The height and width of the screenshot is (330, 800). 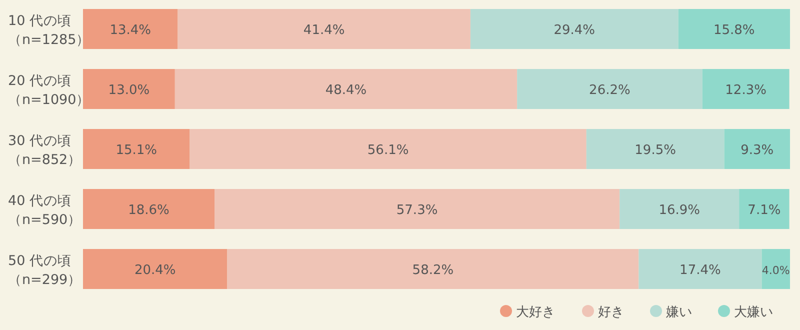 I want to click on legend-label: 大好き, so click(x=535, y=312).